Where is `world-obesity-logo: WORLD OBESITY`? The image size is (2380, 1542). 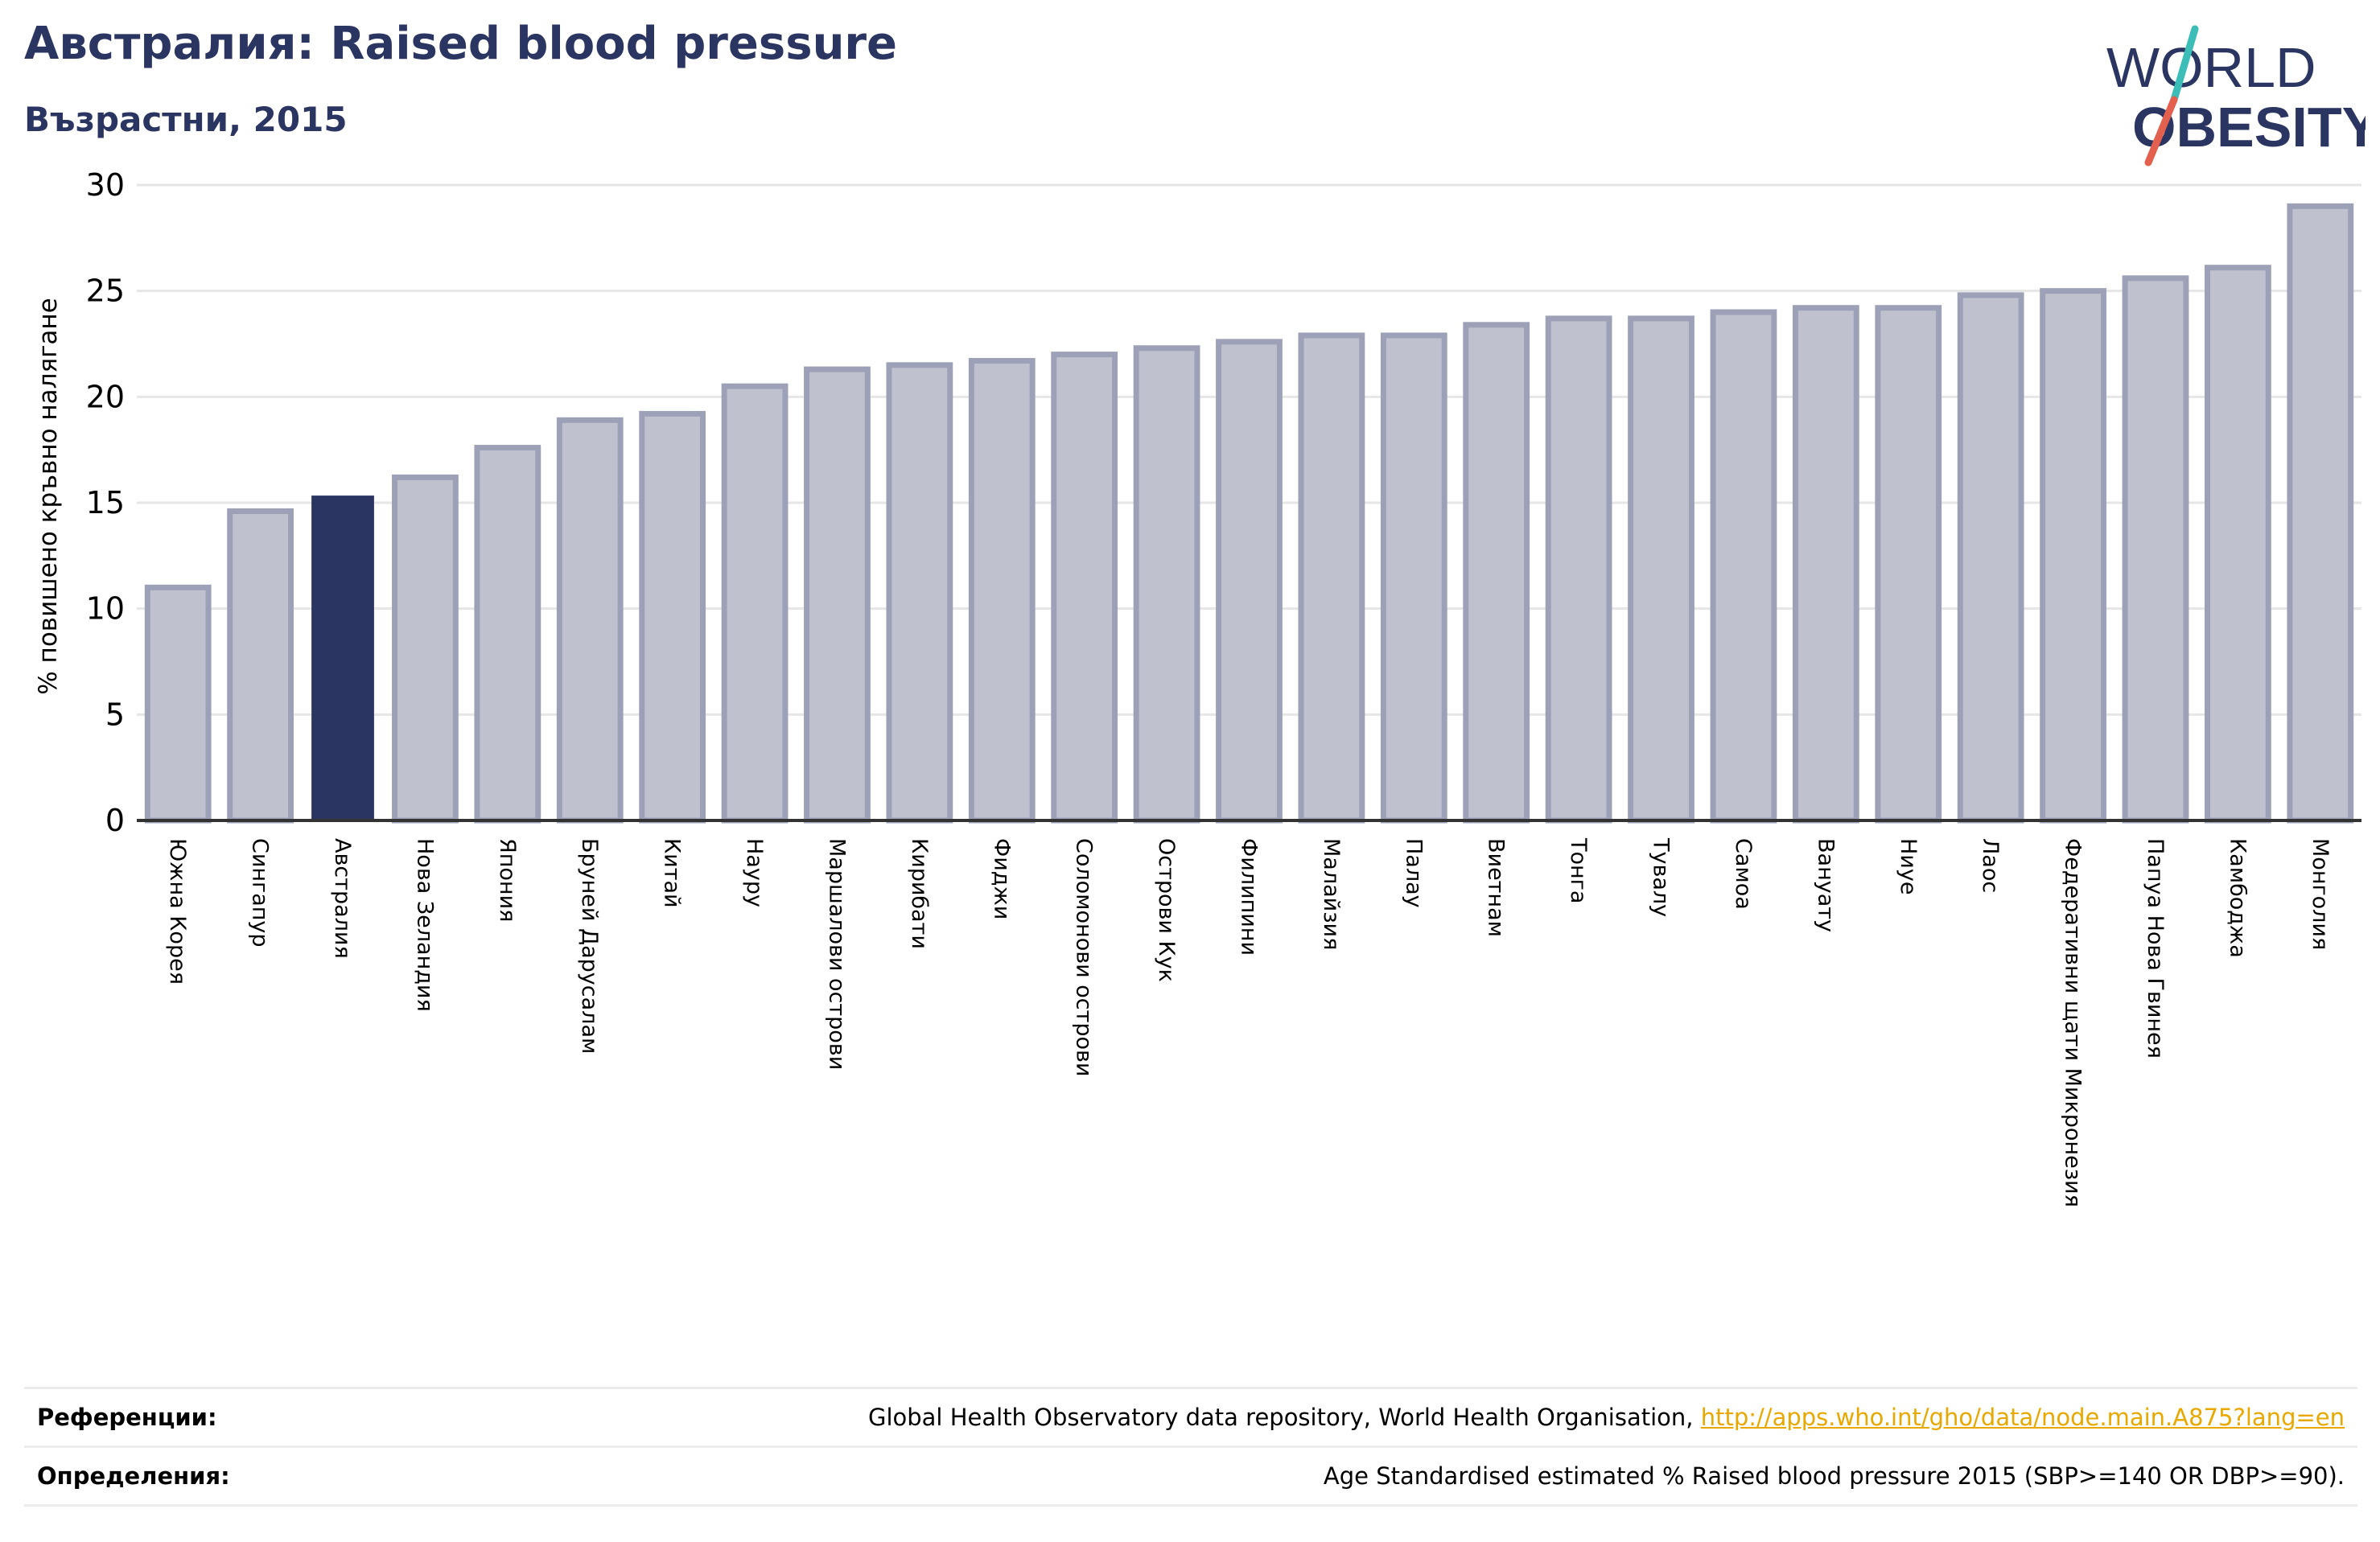
world-obesity-logo: WORLD OBESITY is located at coordinates (2236, 96).